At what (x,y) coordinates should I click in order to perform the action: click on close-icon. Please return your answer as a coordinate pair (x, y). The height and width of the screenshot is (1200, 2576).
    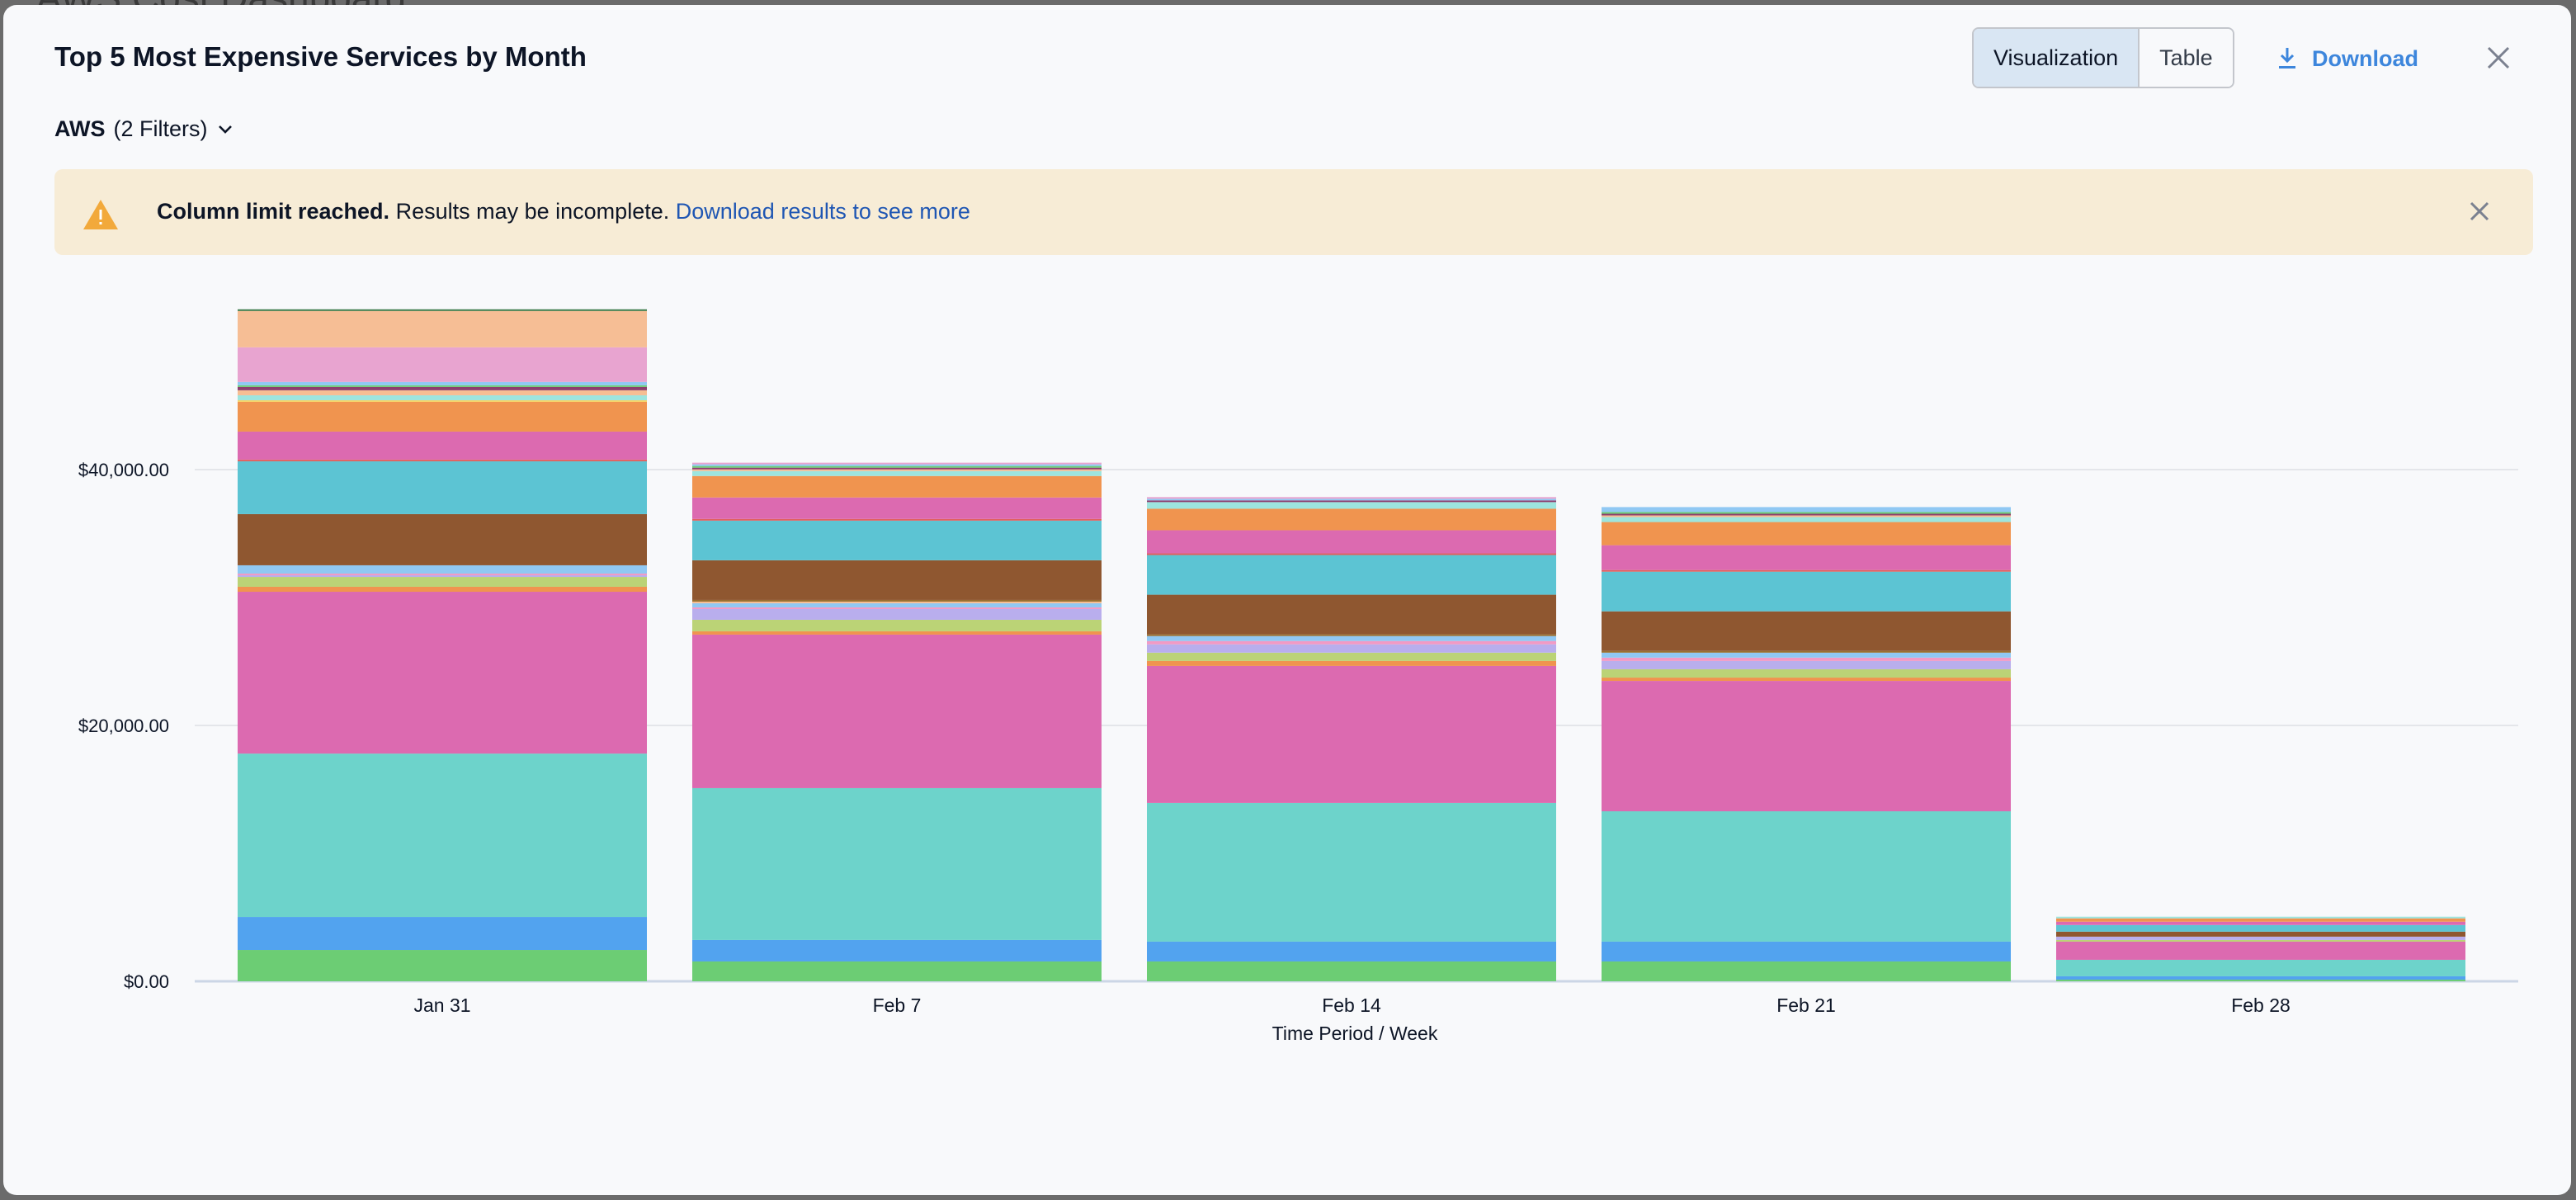
    Looking at the image, I should click on (2498, 58).